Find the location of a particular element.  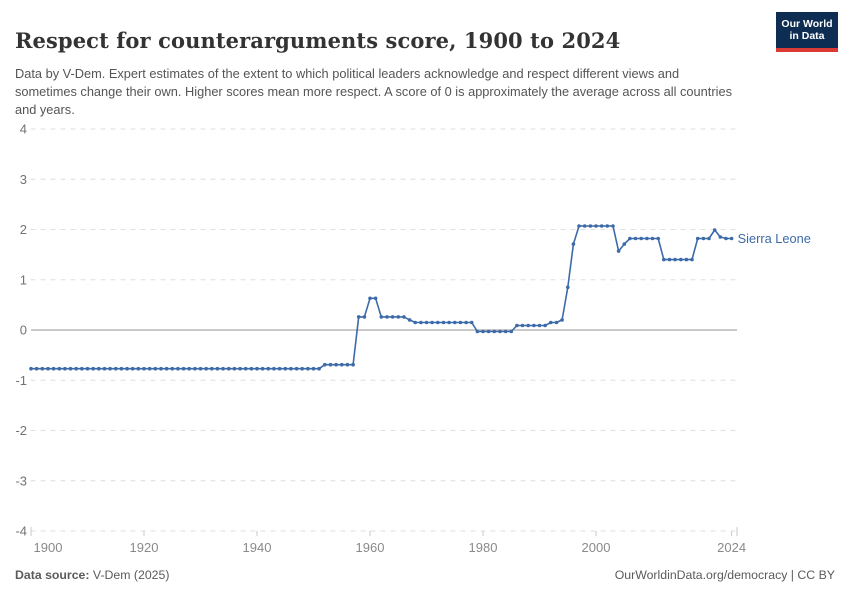

credit-url-link: OurWorldinData.org/democracy is located at coordinates (701, 575).